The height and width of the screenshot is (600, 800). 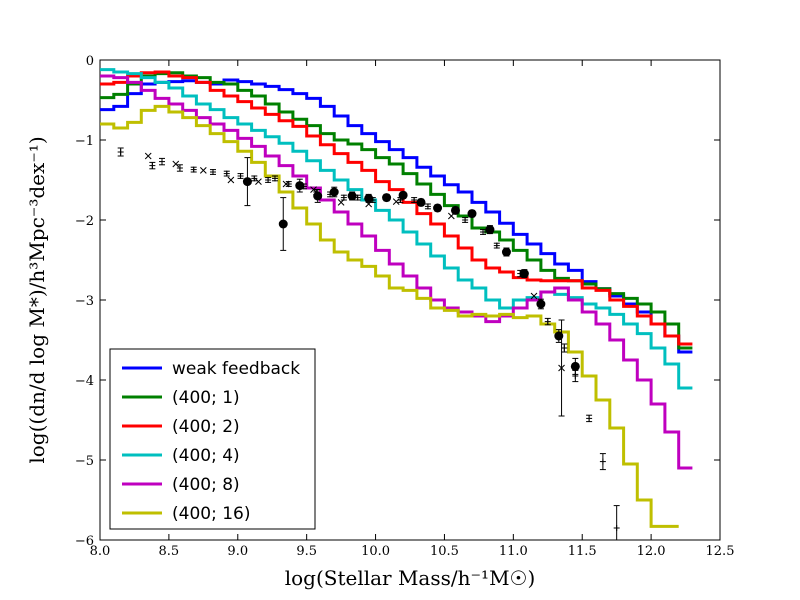 What do you see at coordinates (306, 551) in the screenshot?
I see `x-tick-label-3: 9.5` at bounding box center [306, 551].